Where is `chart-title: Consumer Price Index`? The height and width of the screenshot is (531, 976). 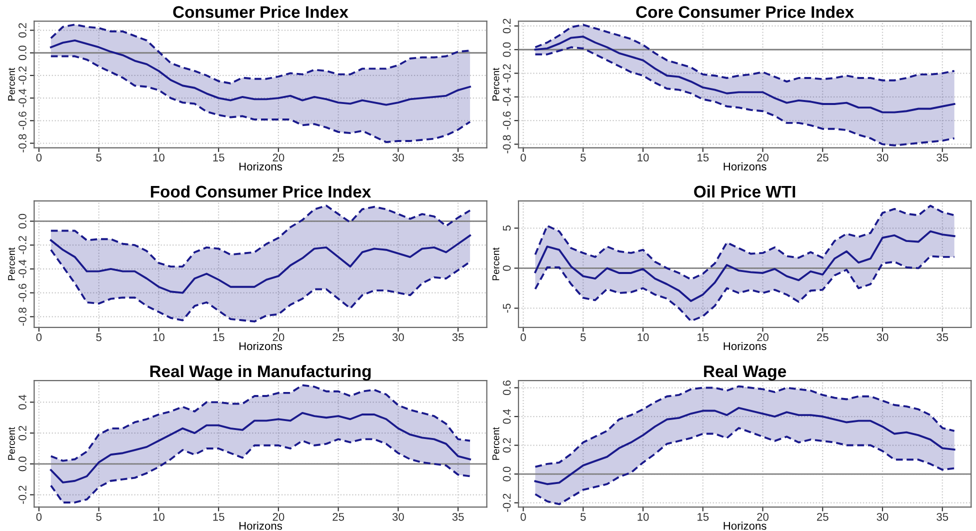
chart-title: Consumer Price Index is located at coordinates (260, 12).